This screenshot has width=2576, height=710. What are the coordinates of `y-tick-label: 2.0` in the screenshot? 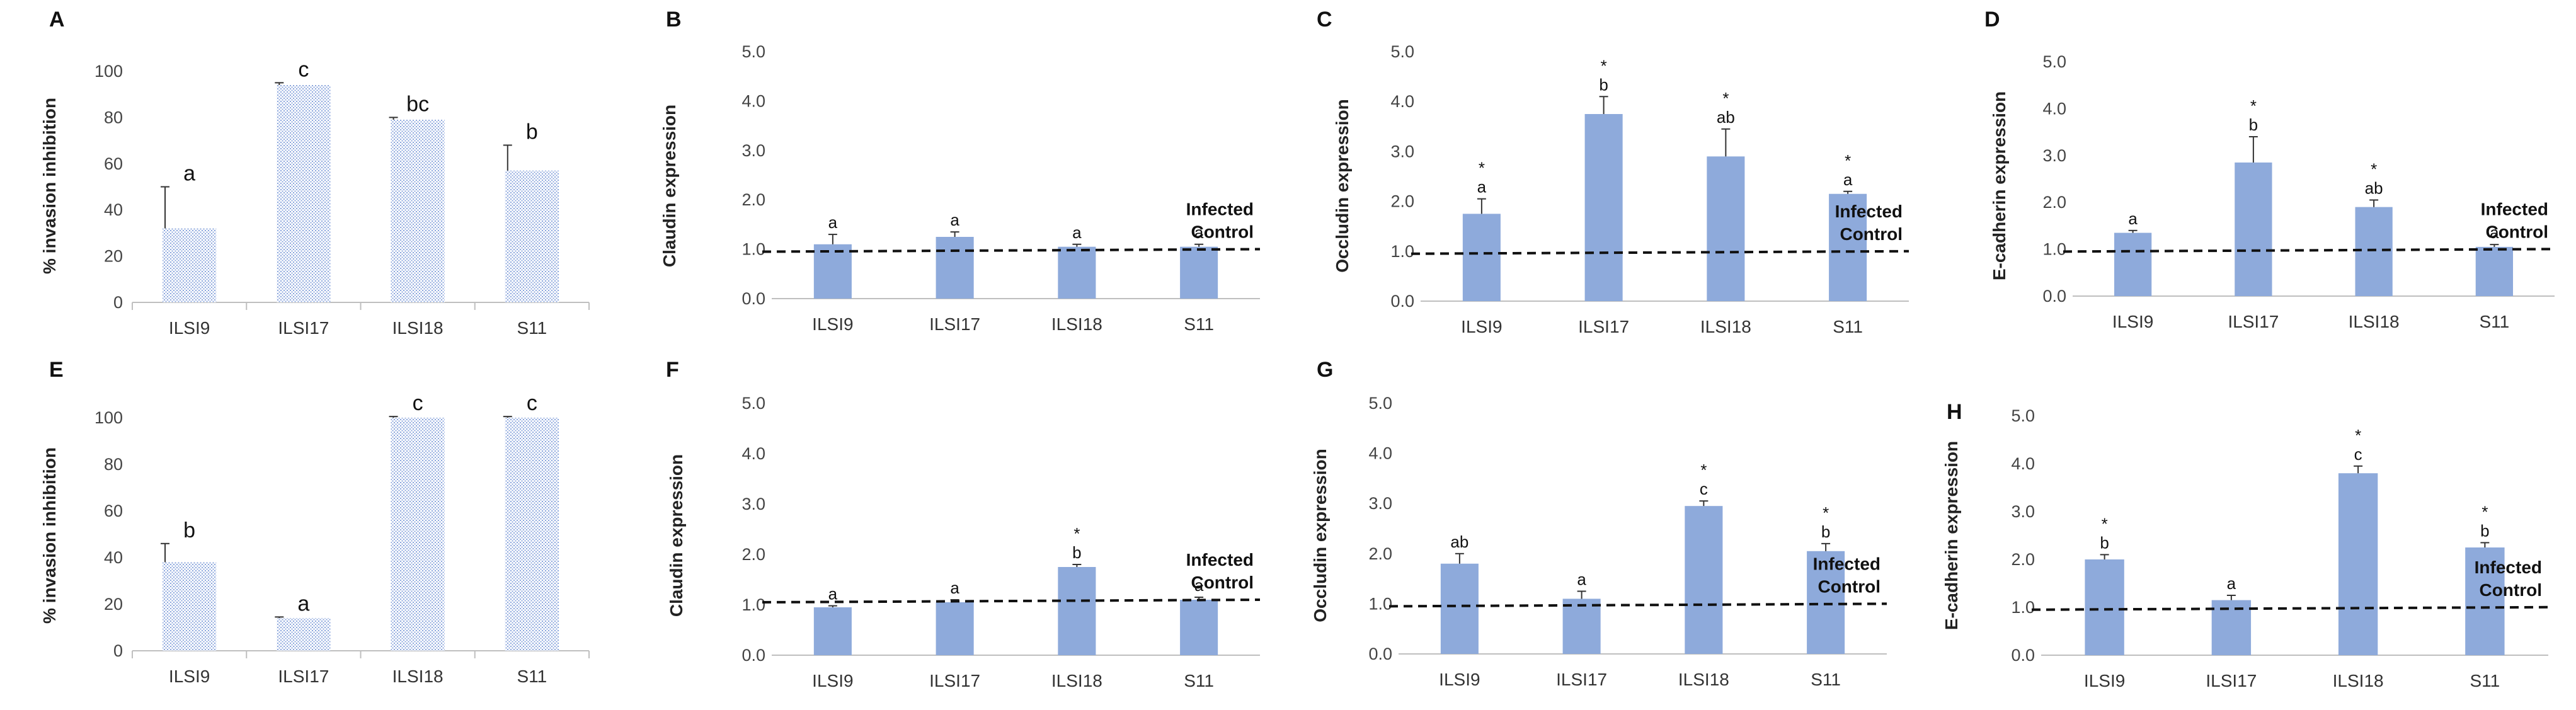 It's located at (2023, 559).